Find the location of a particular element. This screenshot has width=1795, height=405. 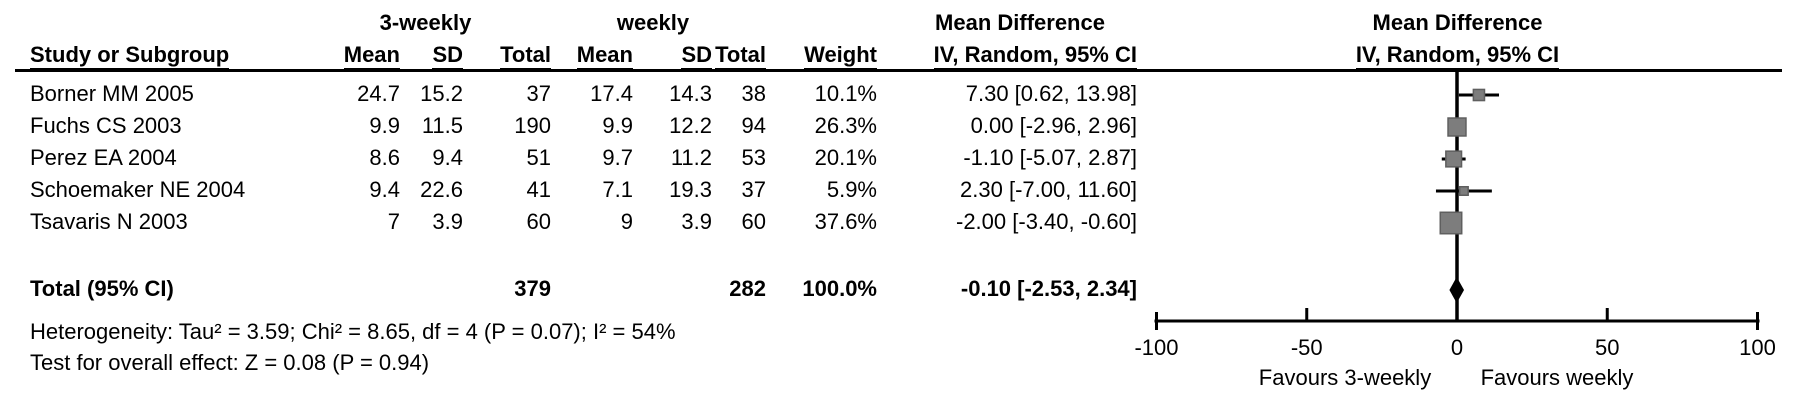

total-3weekly: 41 is located at coordinates (538, 189).